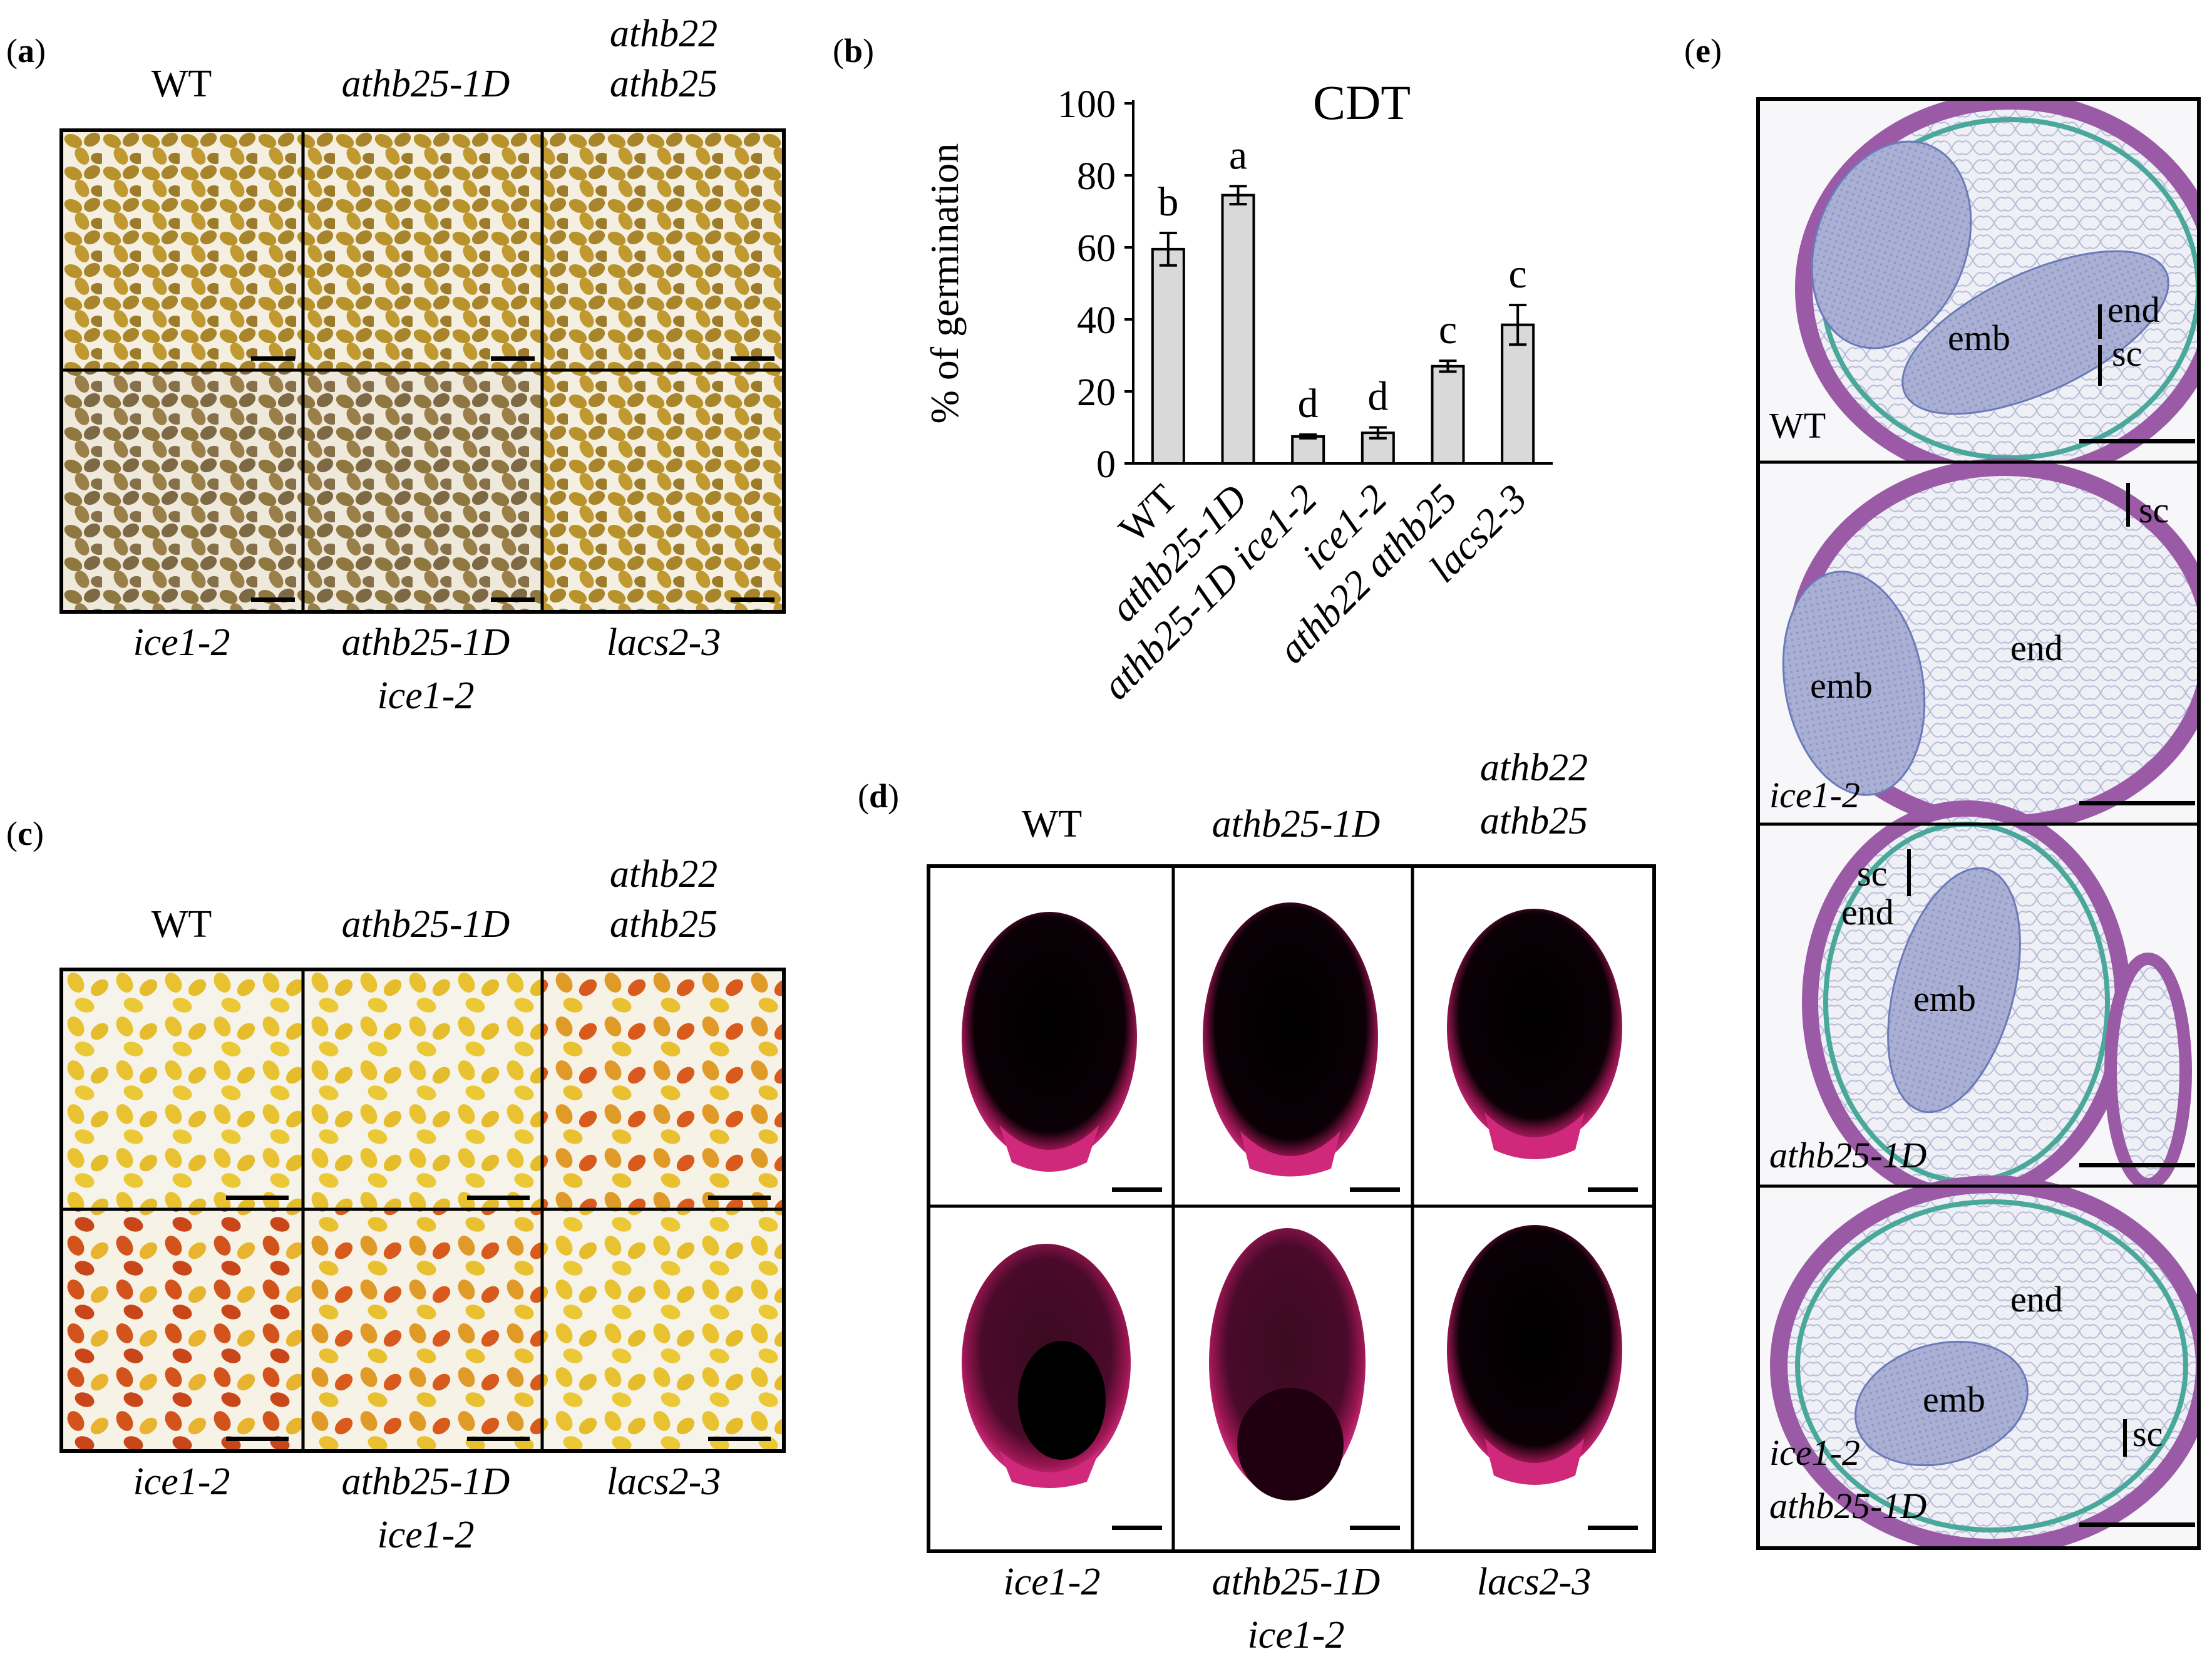 The height and width of the screenshot is (1664, 2212). What do you see at coordinates (1814, 795) in the screenshot?
I see `e2-row-label: ice1-2` at bounding box center [1814, 795].